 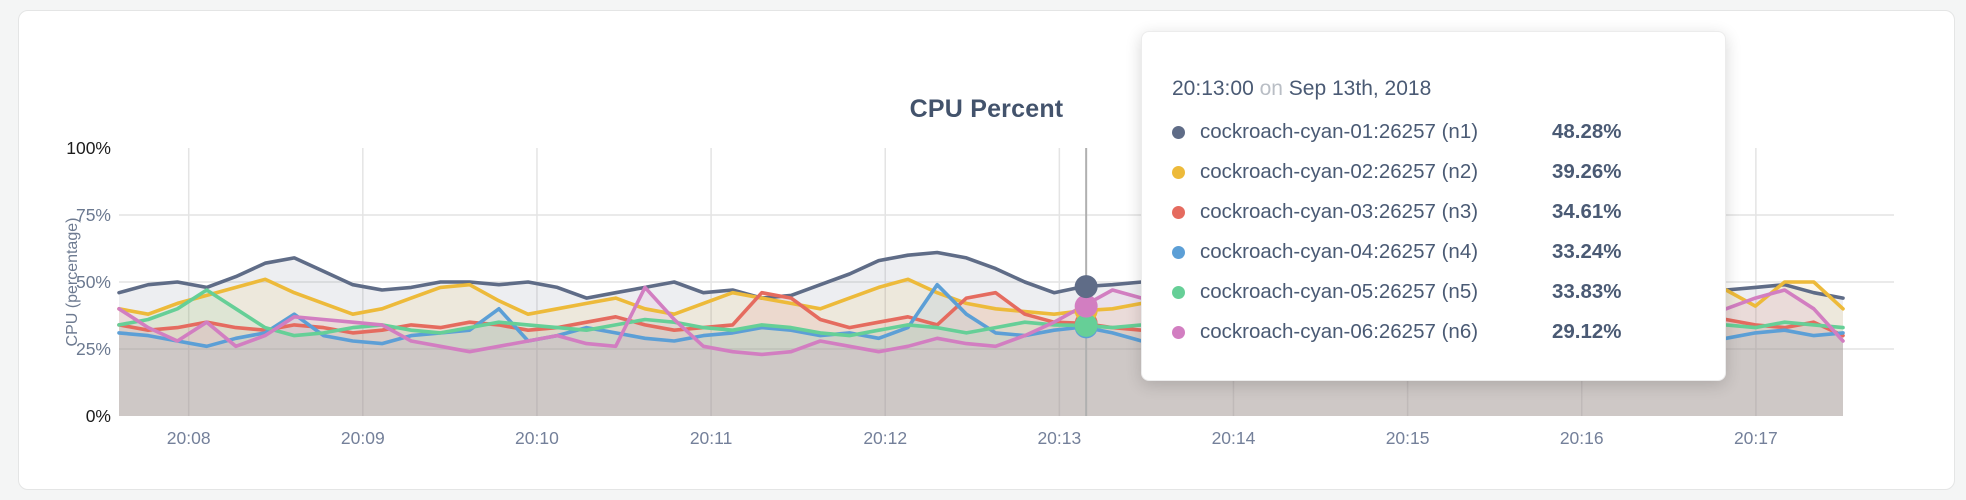 I want to click on tooltip-series-value: 48.28%, so click(x=1587, y=131).